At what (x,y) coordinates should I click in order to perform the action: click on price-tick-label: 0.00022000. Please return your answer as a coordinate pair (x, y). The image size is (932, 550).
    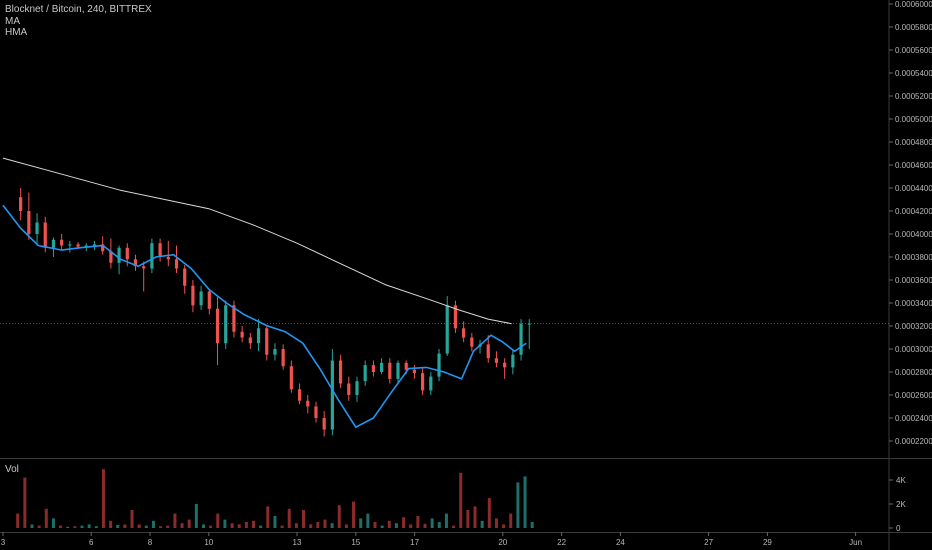
    Looking at the image, I should click on (913, 441).